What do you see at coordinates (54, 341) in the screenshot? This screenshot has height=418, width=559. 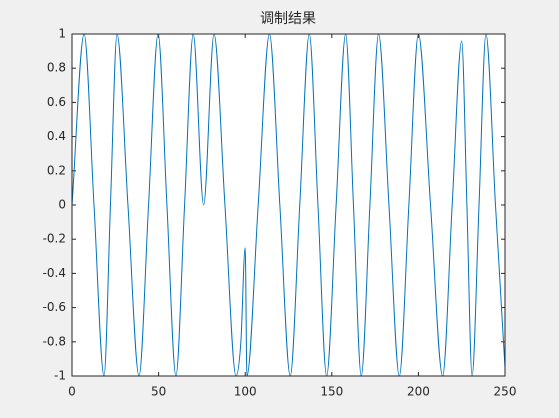 I see `y-tick-label: -0.8` at bounding box center [54, 341].